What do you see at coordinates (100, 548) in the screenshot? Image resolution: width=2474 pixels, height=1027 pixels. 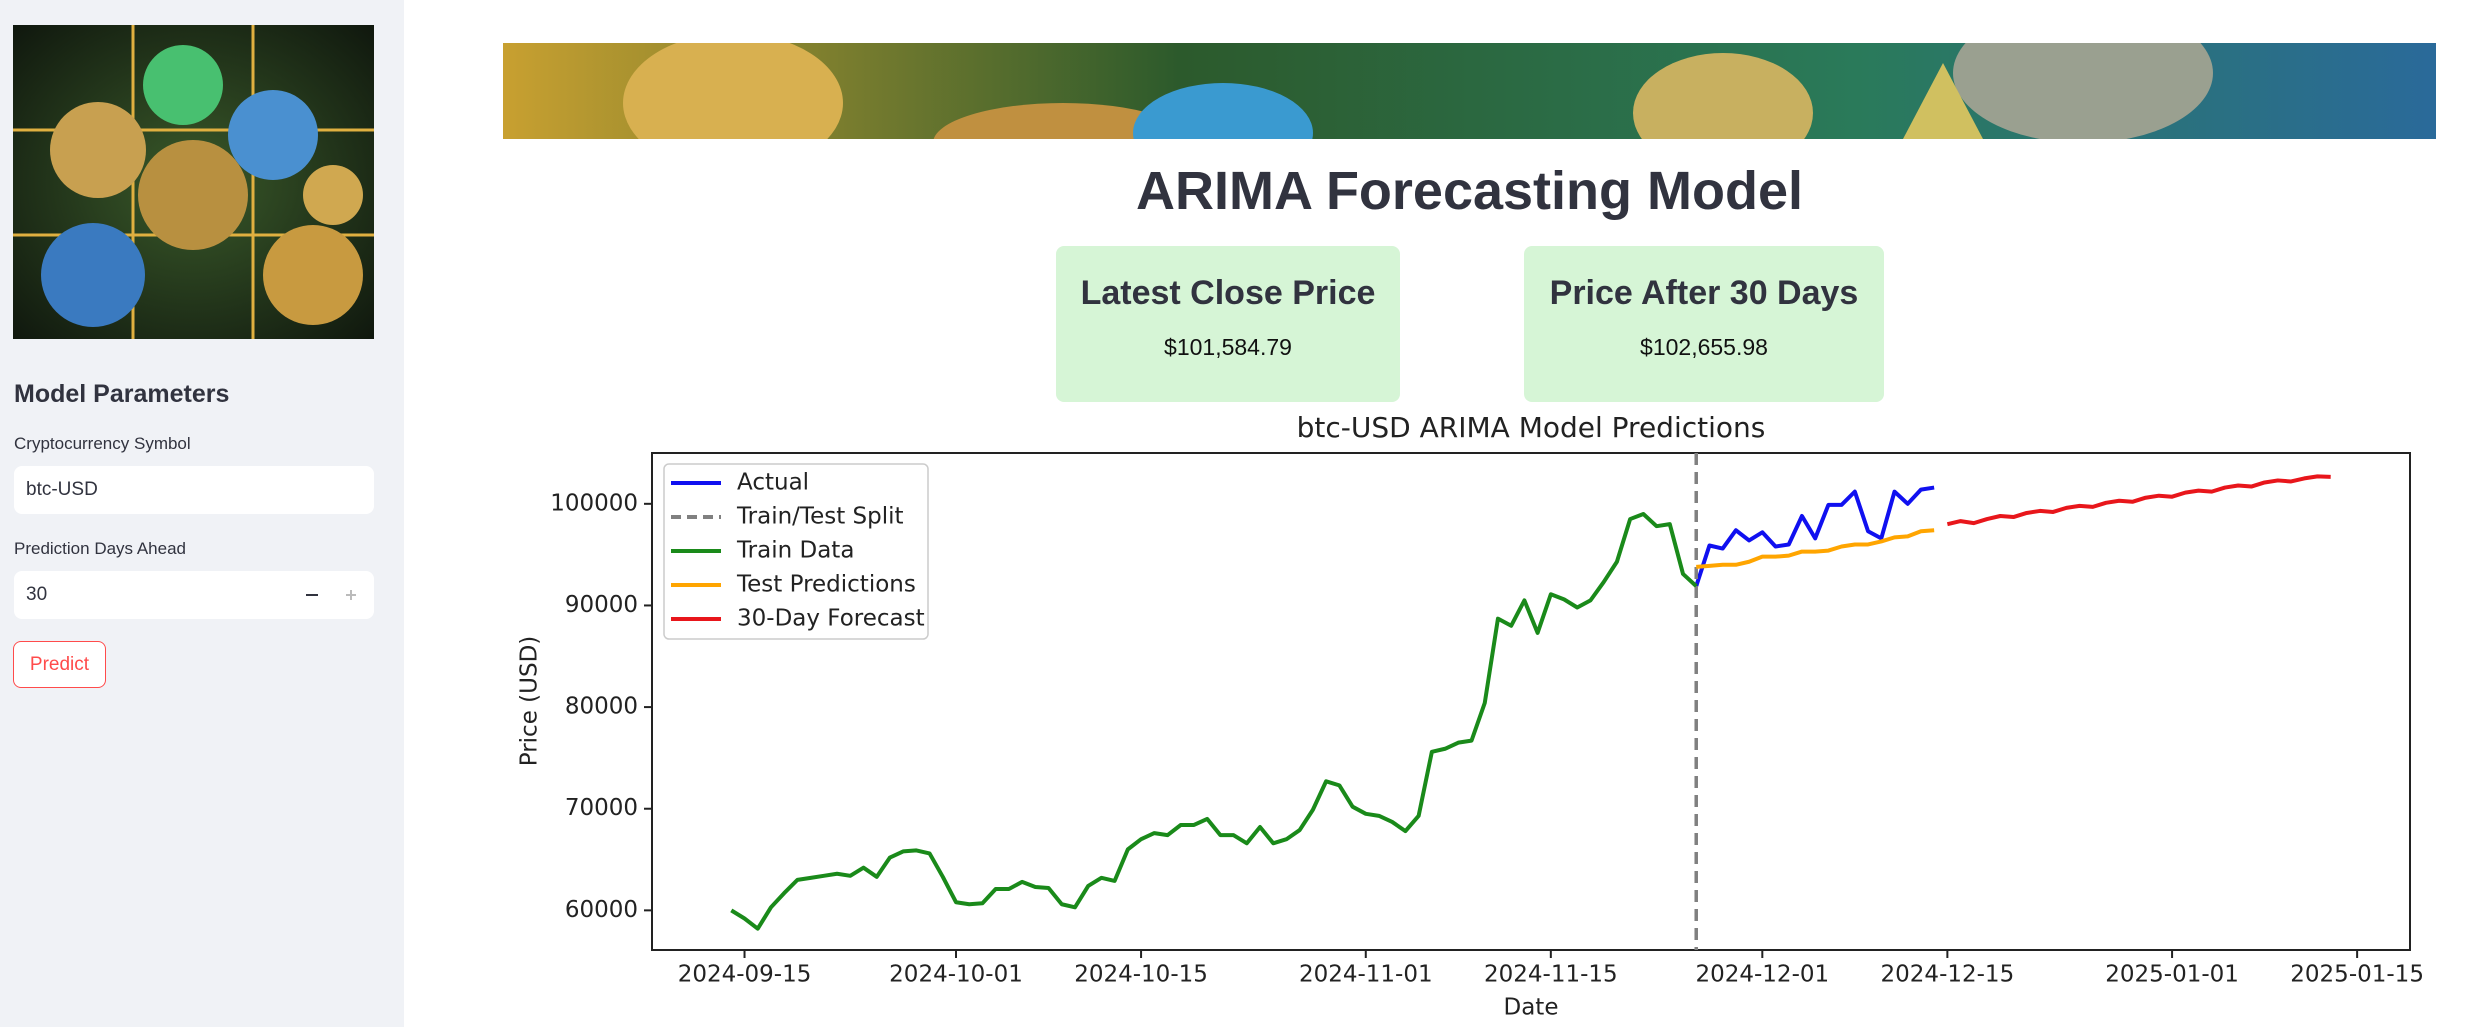 I see `days-label: Prediction Days Ahead` at bounding box center [100, 548].